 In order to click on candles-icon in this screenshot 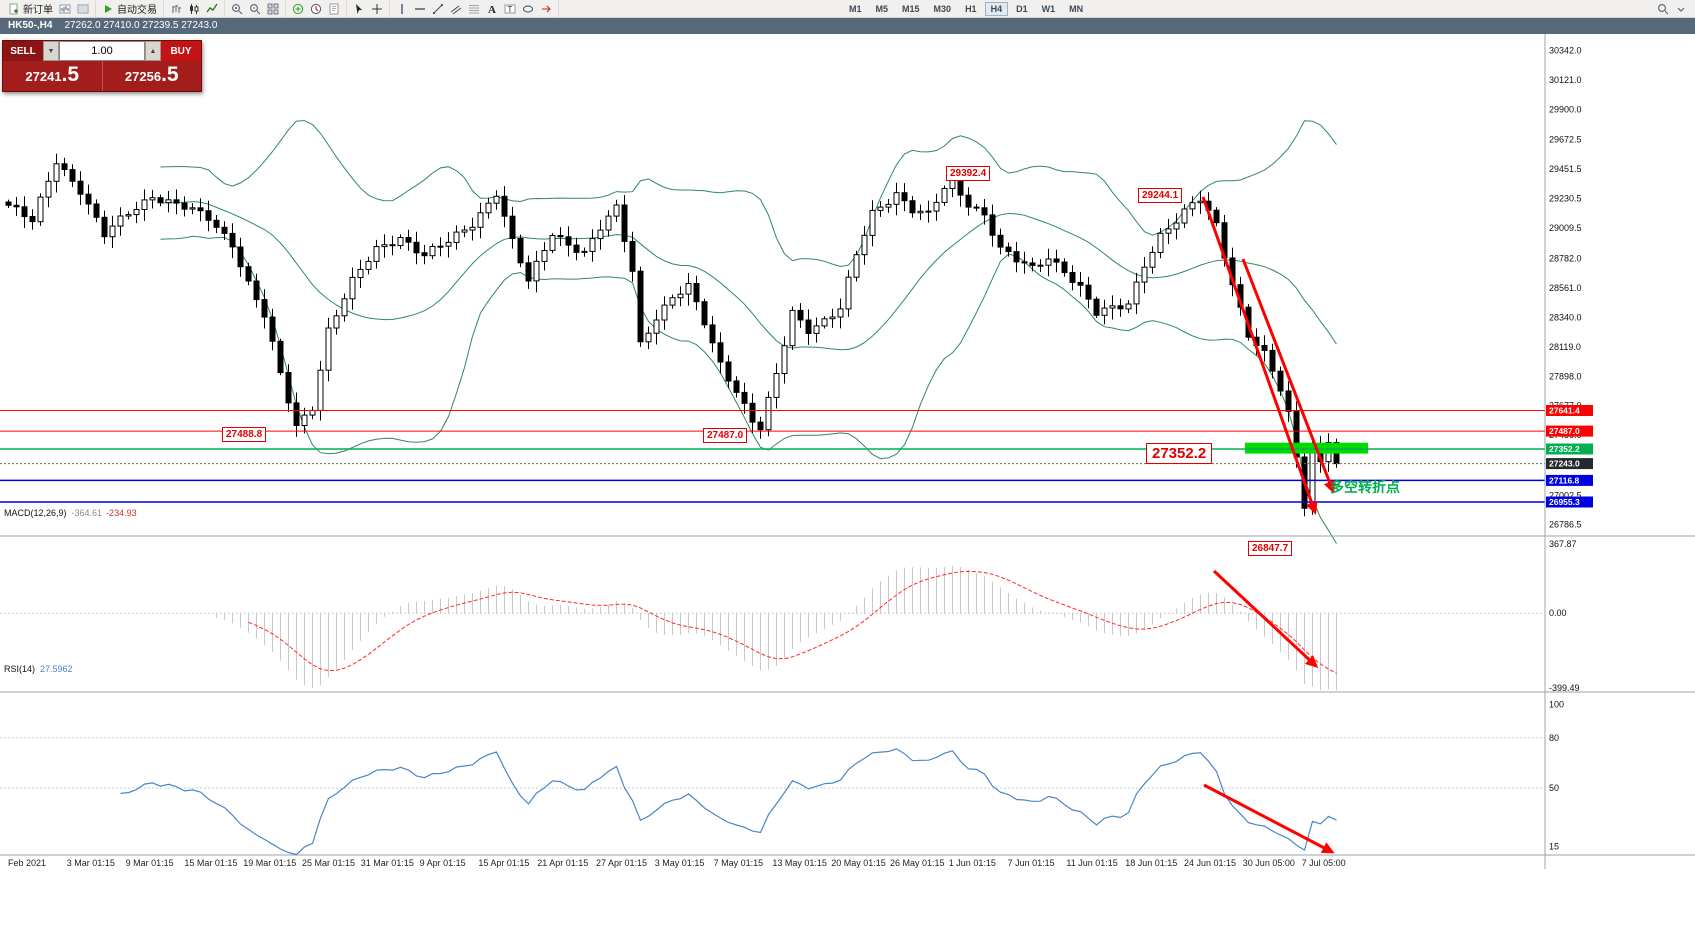, I will do `click(194, 8)`.